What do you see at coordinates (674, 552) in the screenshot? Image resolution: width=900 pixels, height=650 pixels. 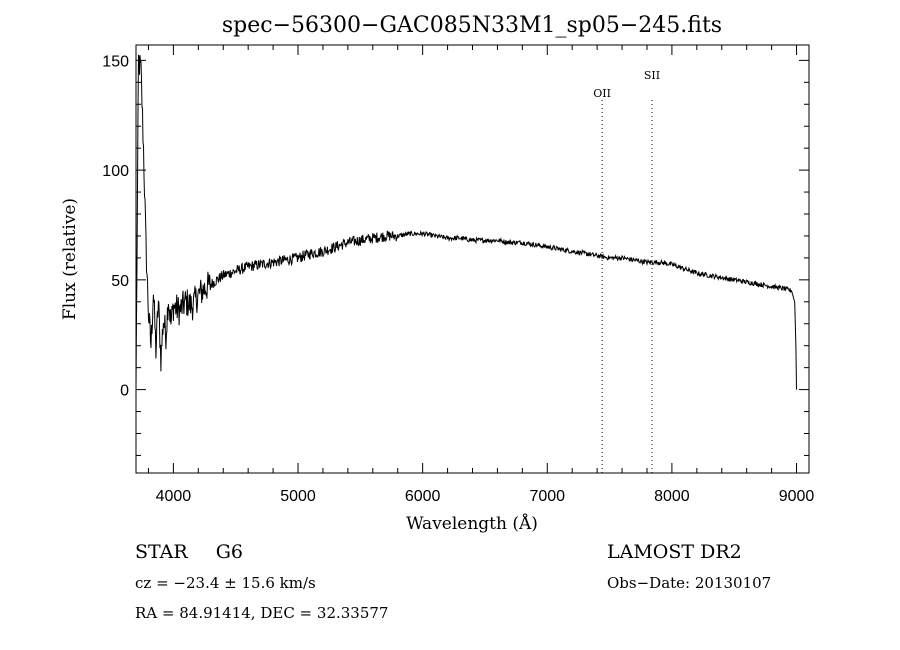 I see `survey-name: LAMOST DR2` at bounding box center [674, 552].